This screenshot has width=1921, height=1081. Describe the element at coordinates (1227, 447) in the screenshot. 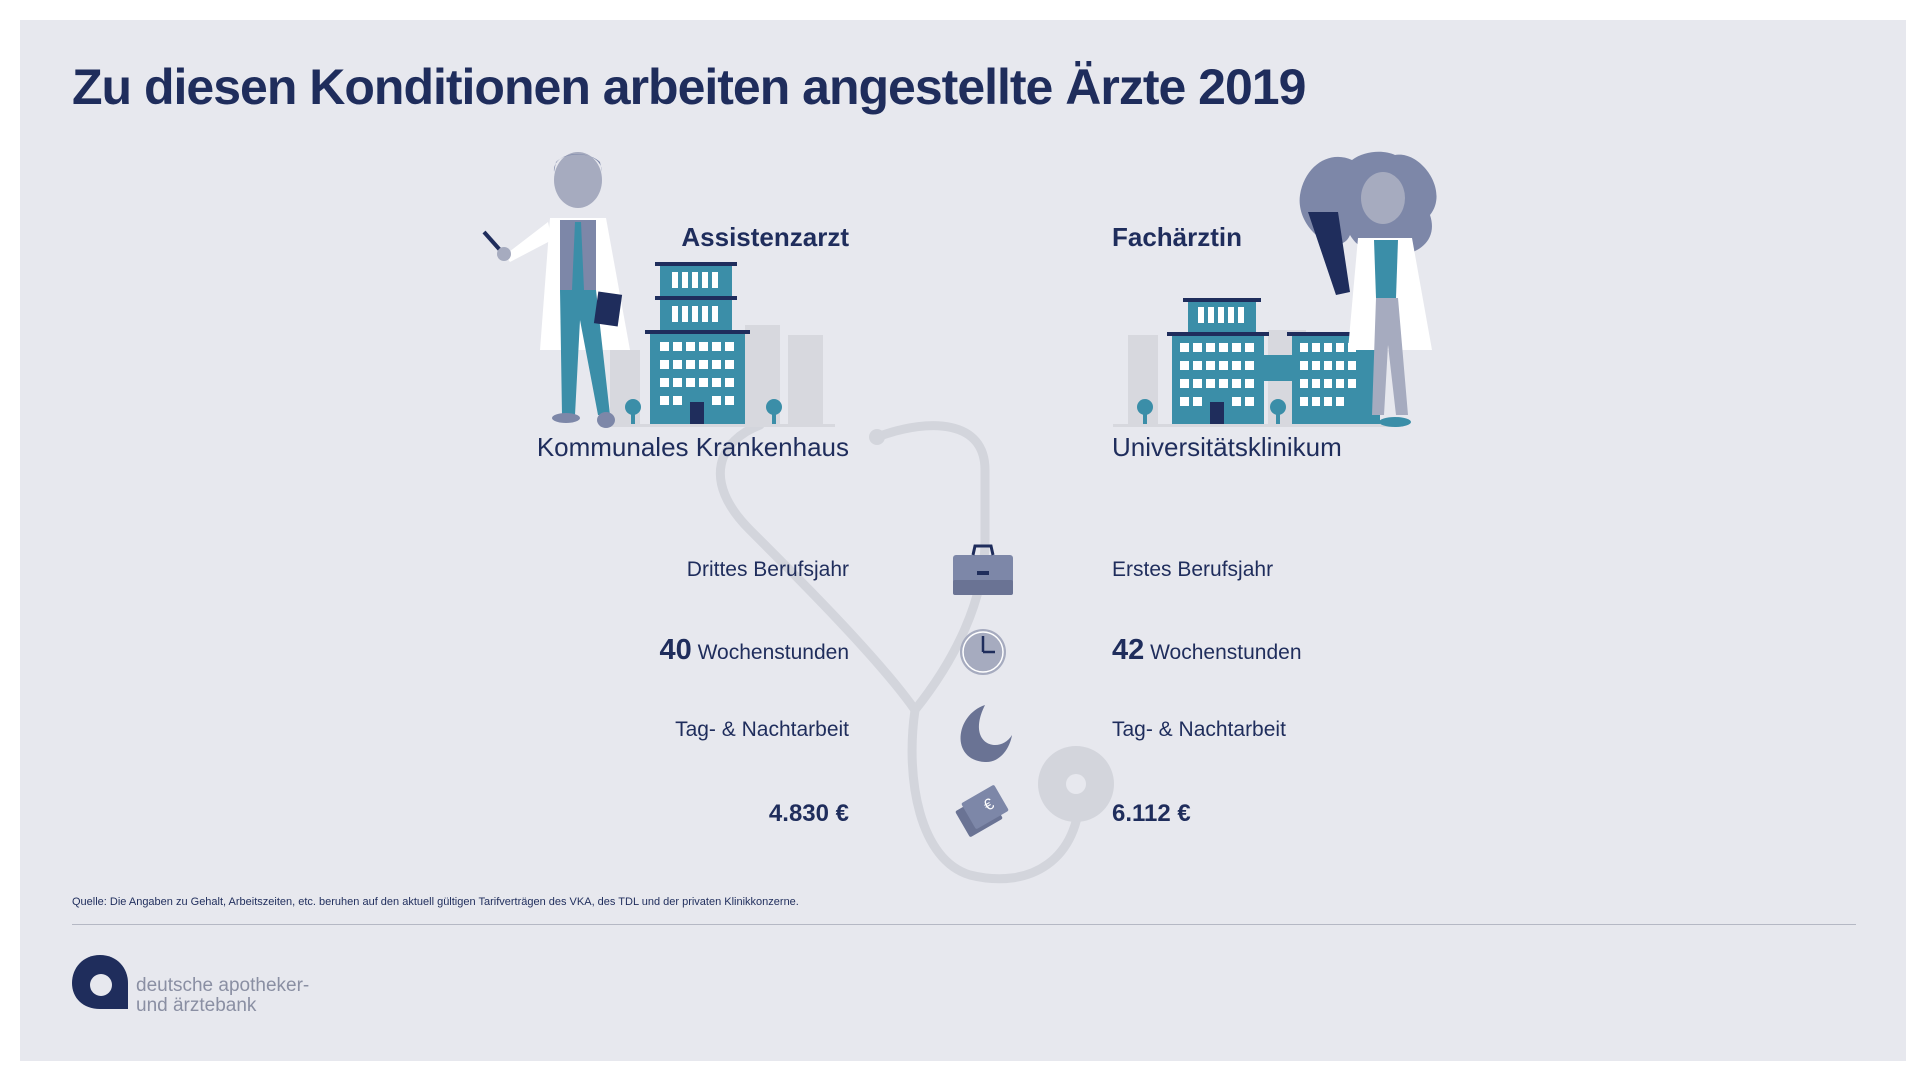

I see `right-place-label: Universitätsklinikum` at that location.